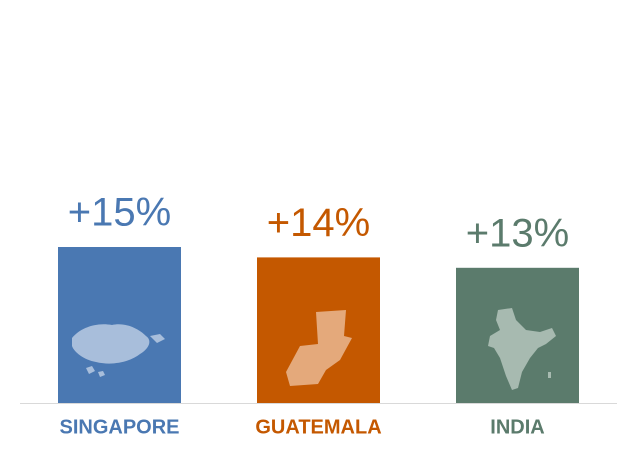  What do you see at coordinates (517, 427) in the screenshot?
I see `category-label: INDIA` at bounding box center [517, 427].